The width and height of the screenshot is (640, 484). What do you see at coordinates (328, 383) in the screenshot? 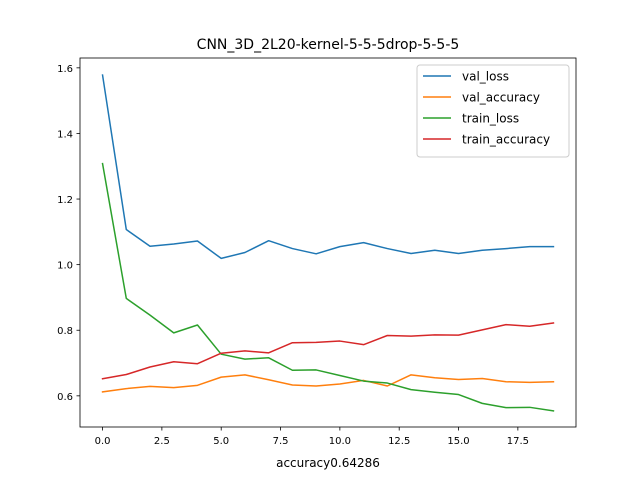
I see `series-line-val_accuracy` at bounding box center [328, 383].